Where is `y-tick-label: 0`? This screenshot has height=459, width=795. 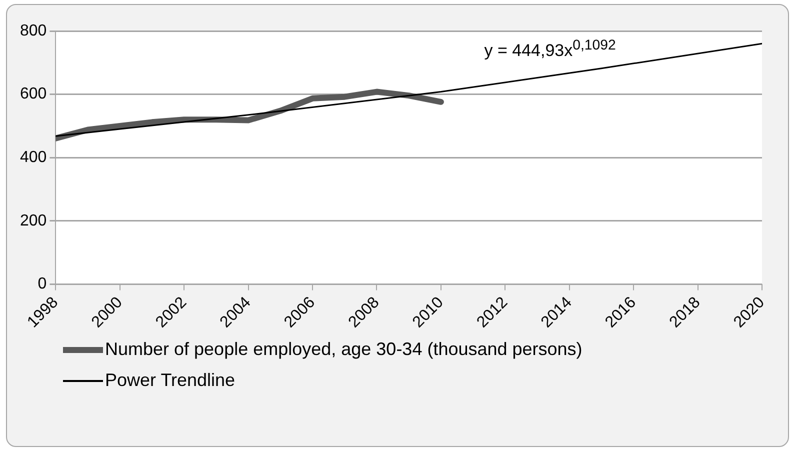 y-tick-label: 0 is located at coordinates (42, 284).